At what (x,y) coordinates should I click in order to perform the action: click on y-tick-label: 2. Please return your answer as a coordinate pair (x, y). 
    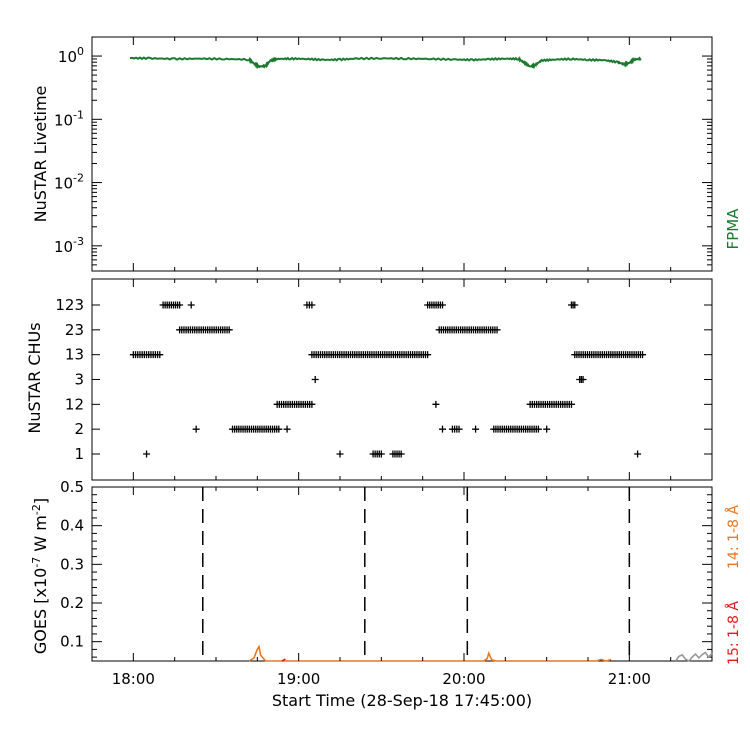
    Looking at the image, I should click on (79, 429).